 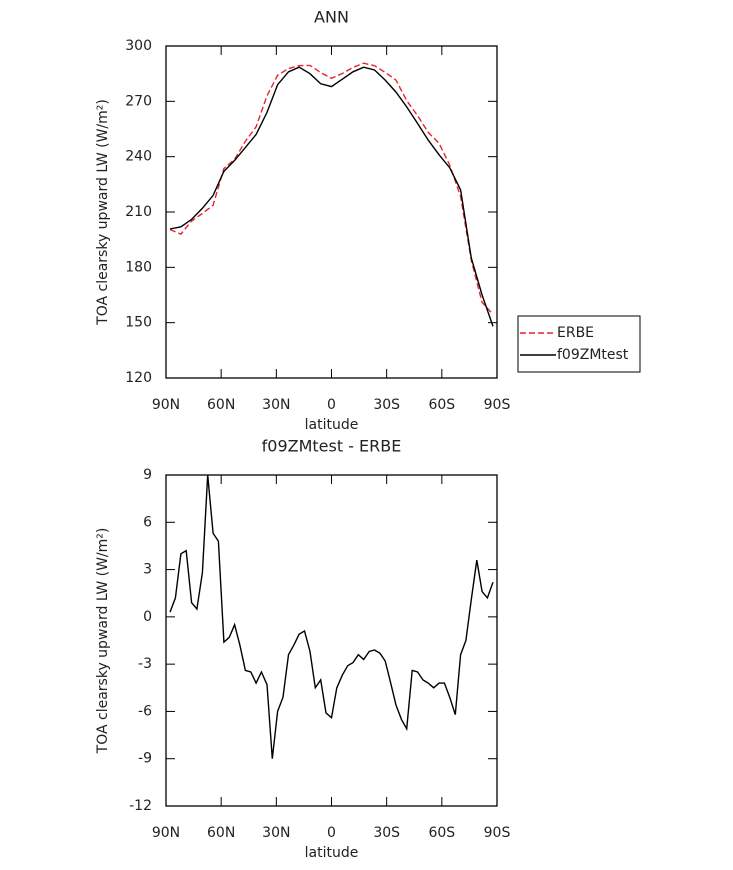 What do you see at coordinates (147, 522) in the screenshot?
I see `y-tick-label: 6` at bounding box center [147, 522].